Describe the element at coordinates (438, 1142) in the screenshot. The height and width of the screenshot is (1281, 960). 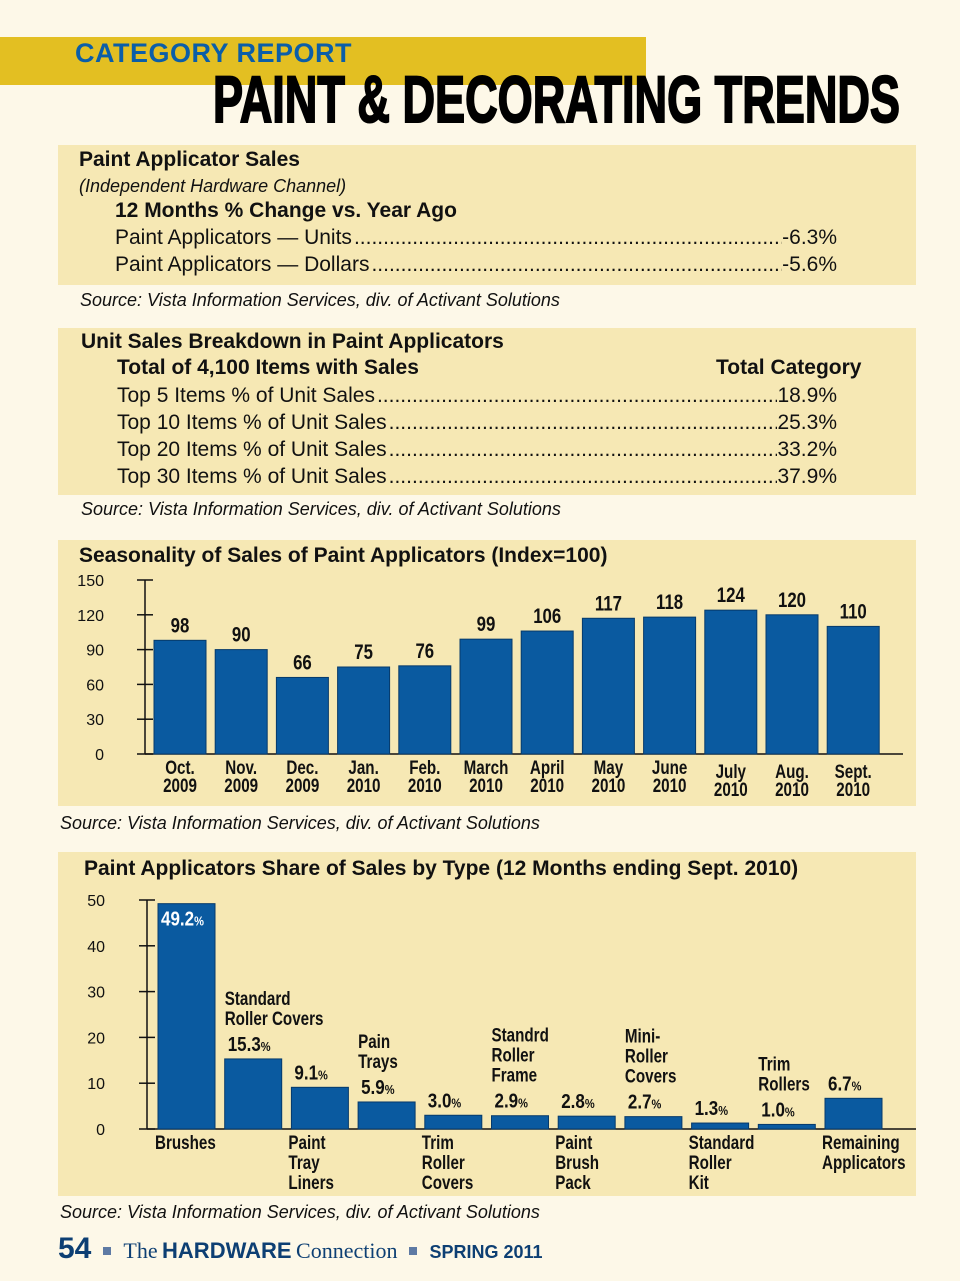
I see `x-category-label: Trim` at that location.